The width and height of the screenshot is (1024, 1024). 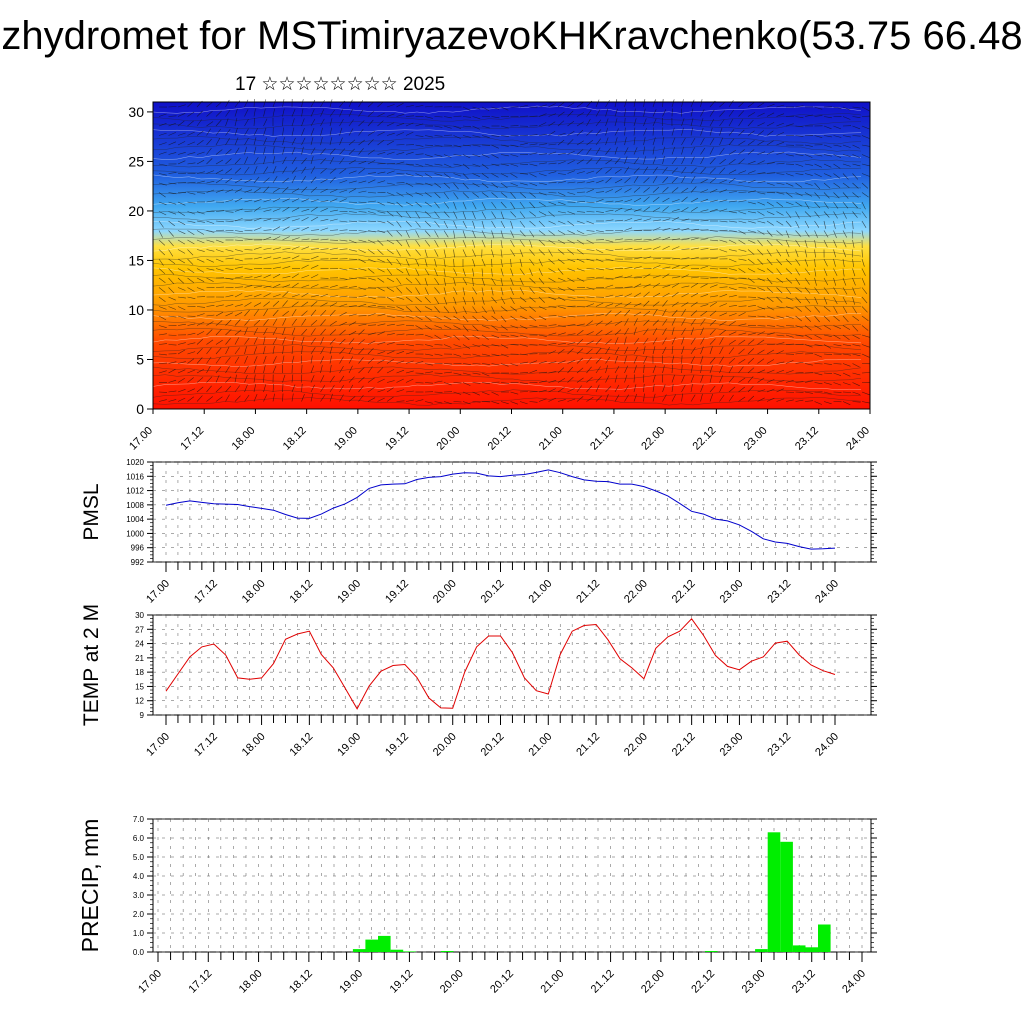 What do you see at coordinates (139, 895) in the screenshot?
I see `y-tick-label: 3.0` at bounding box center [139, 895].